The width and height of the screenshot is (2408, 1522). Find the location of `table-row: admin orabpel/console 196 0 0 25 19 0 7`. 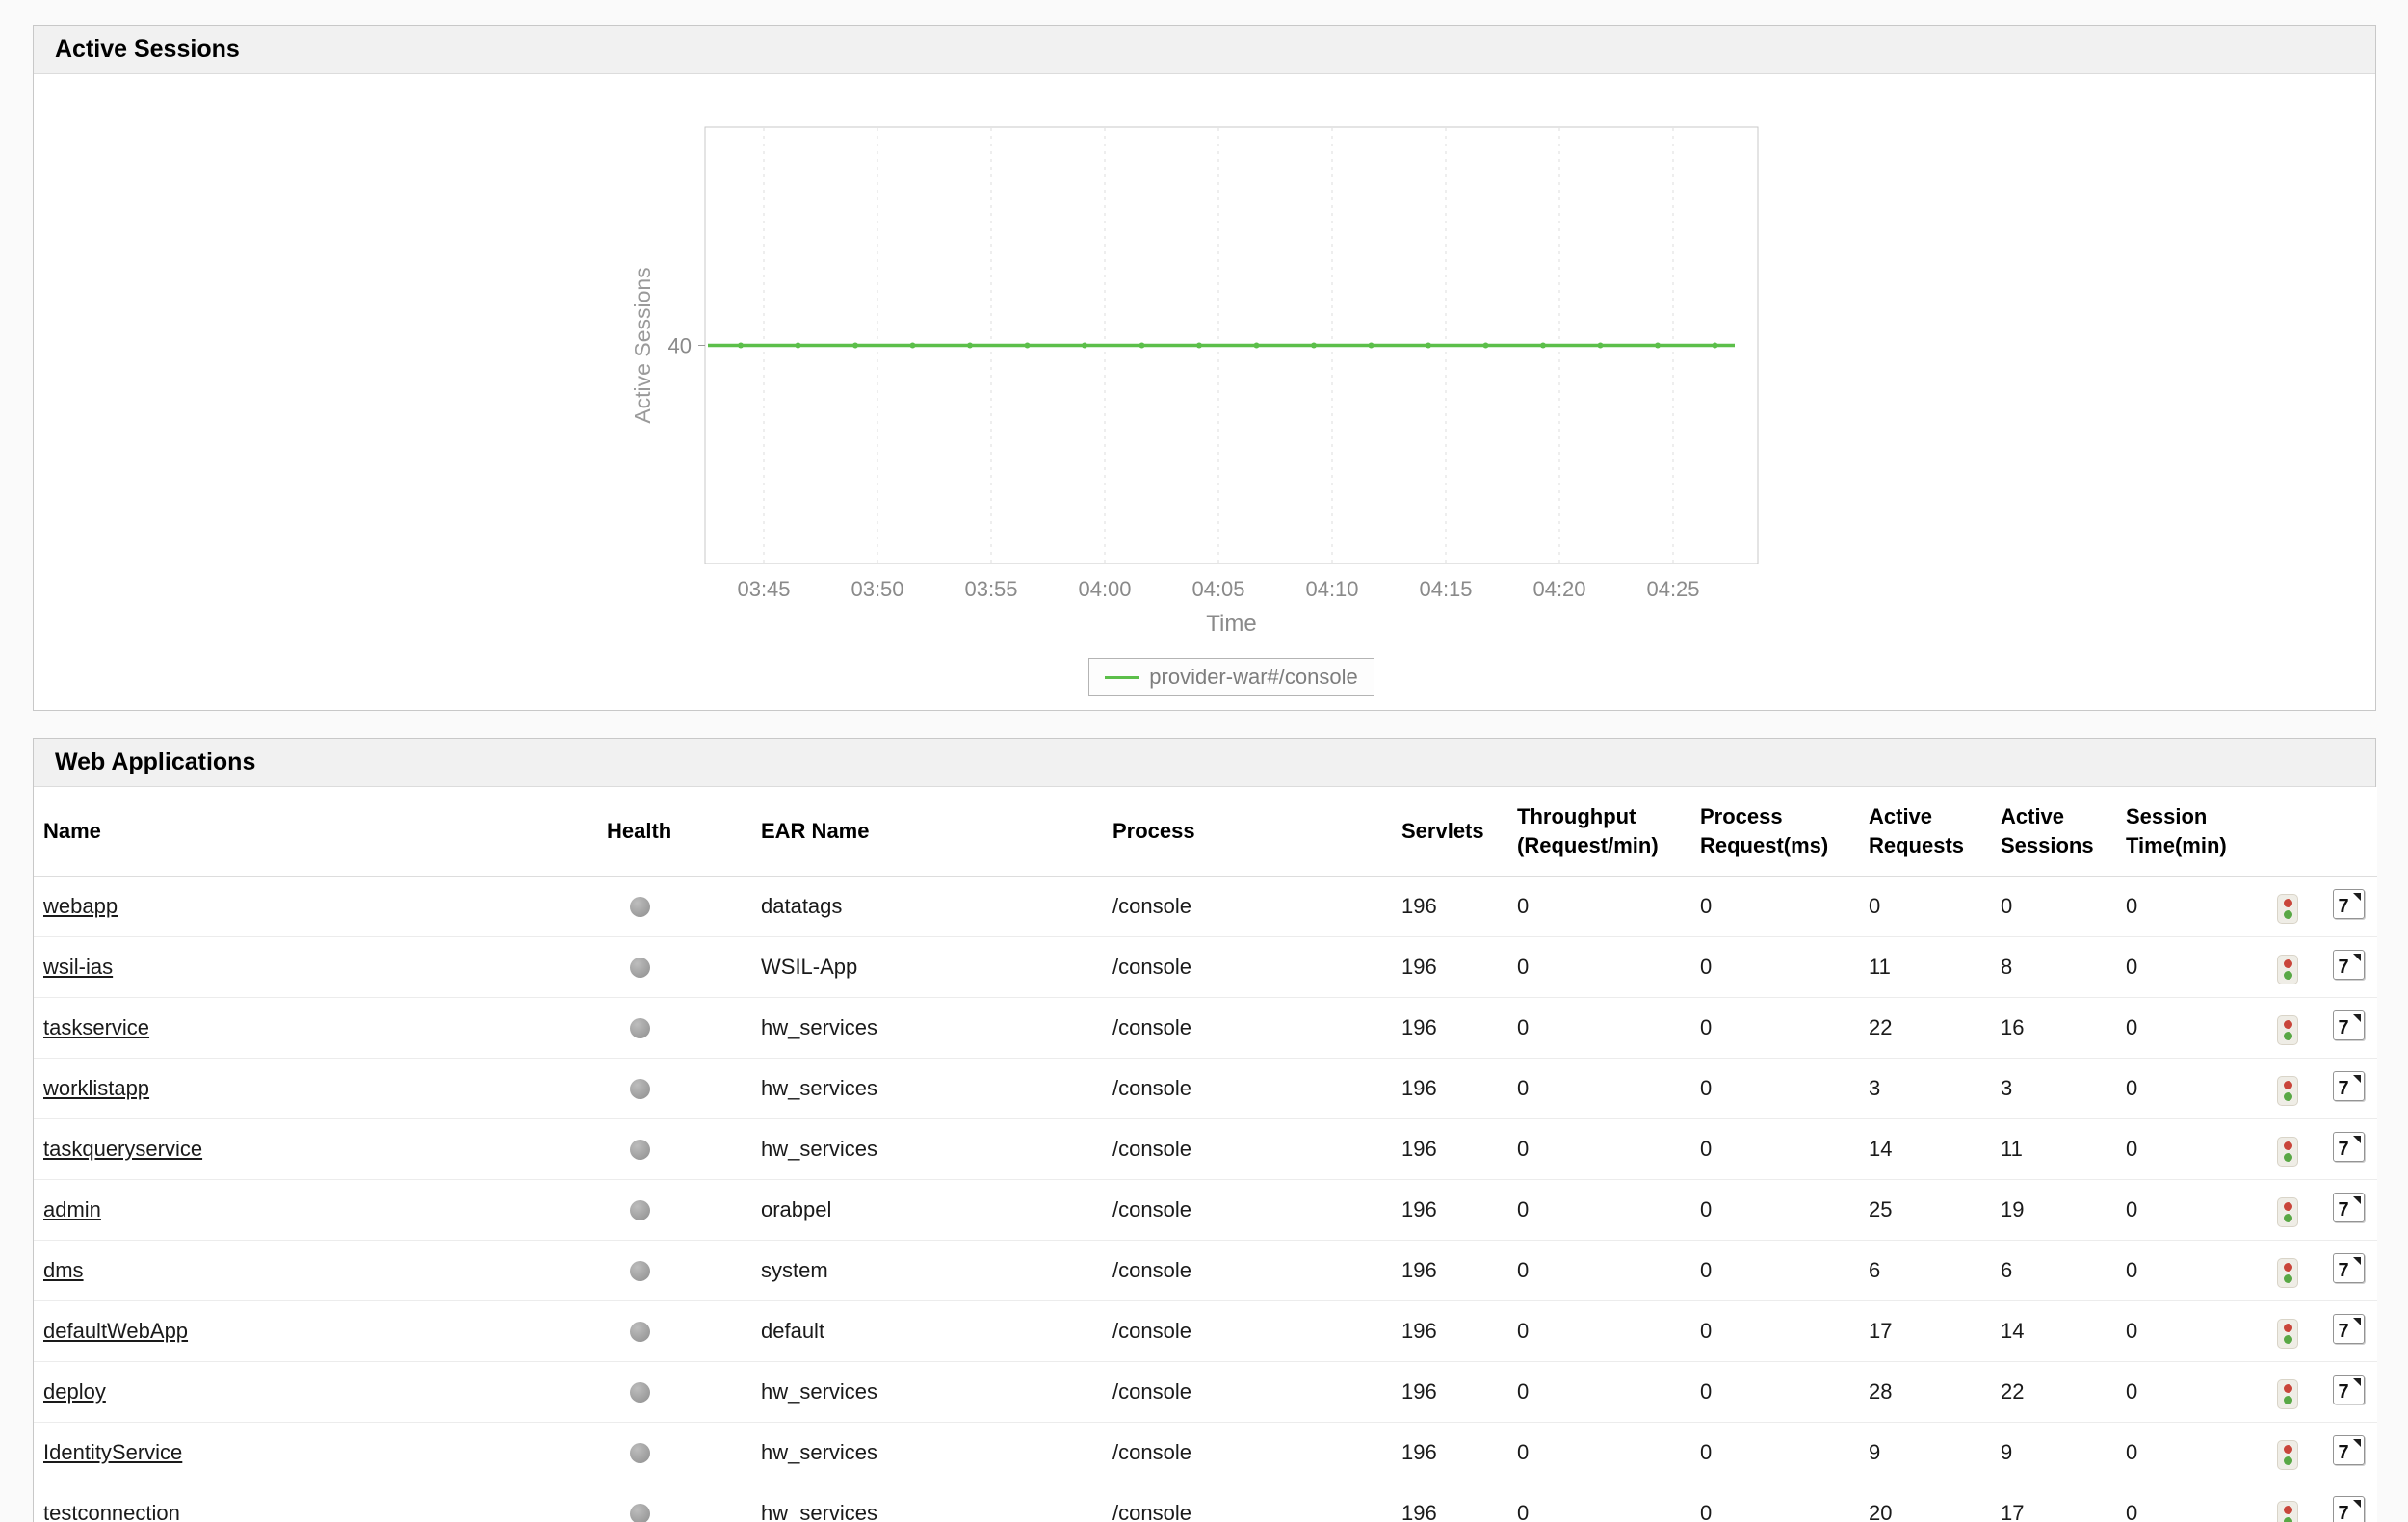

table-row: admin orabpel/console 196 0 0 25 19 0 7 is located at coordinates (1205, 1210).